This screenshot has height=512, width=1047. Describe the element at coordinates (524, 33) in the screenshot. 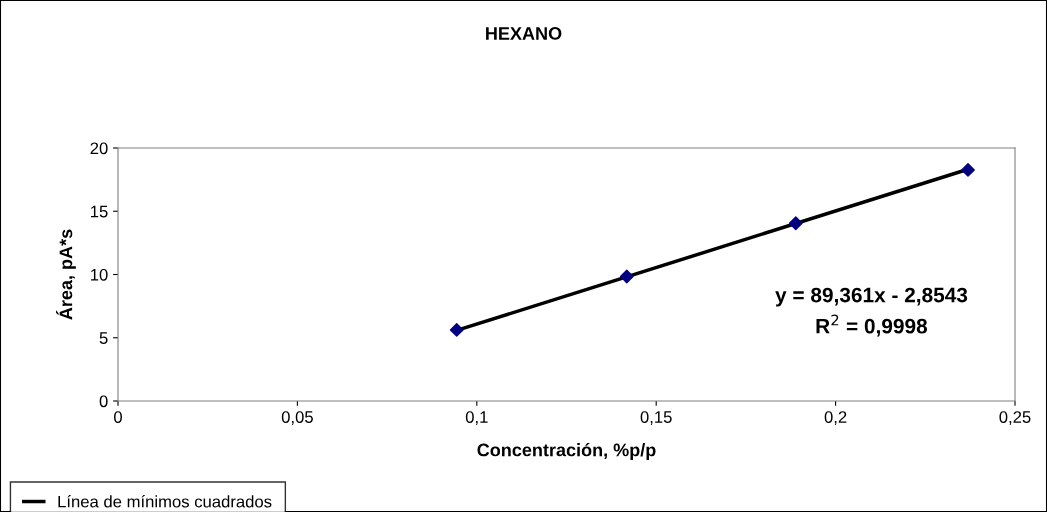

I see `chart-title: HEXANO` at that location.